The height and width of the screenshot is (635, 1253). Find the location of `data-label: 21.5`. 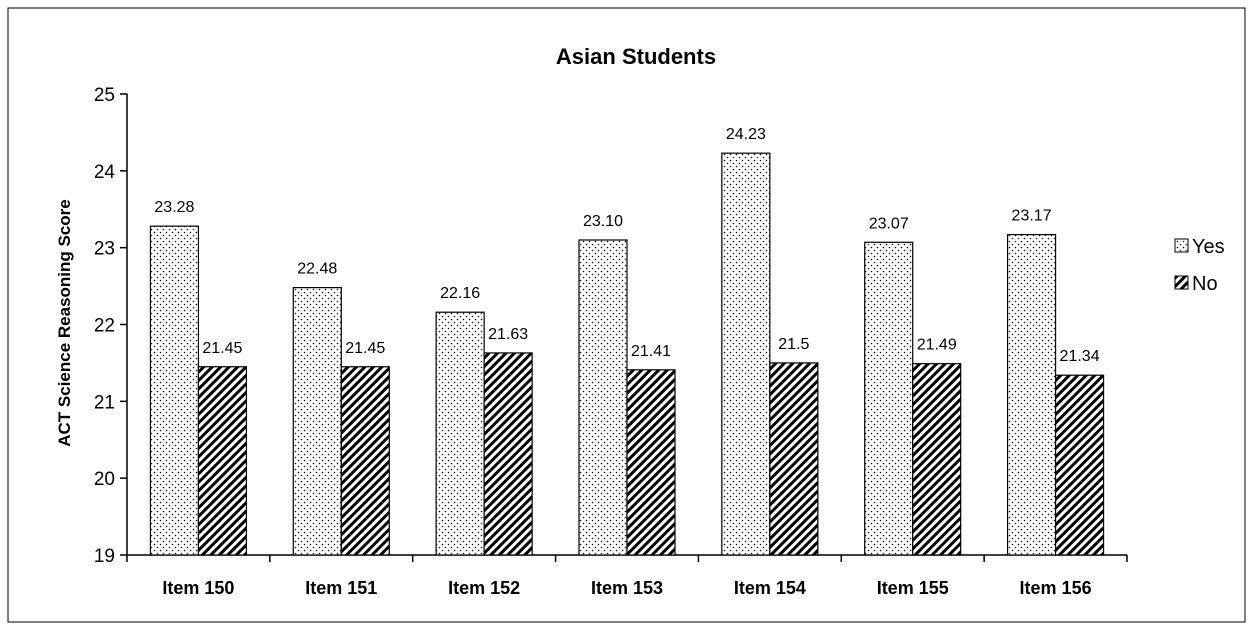

data-label: 21.5 is located at coordinates (793, 344).